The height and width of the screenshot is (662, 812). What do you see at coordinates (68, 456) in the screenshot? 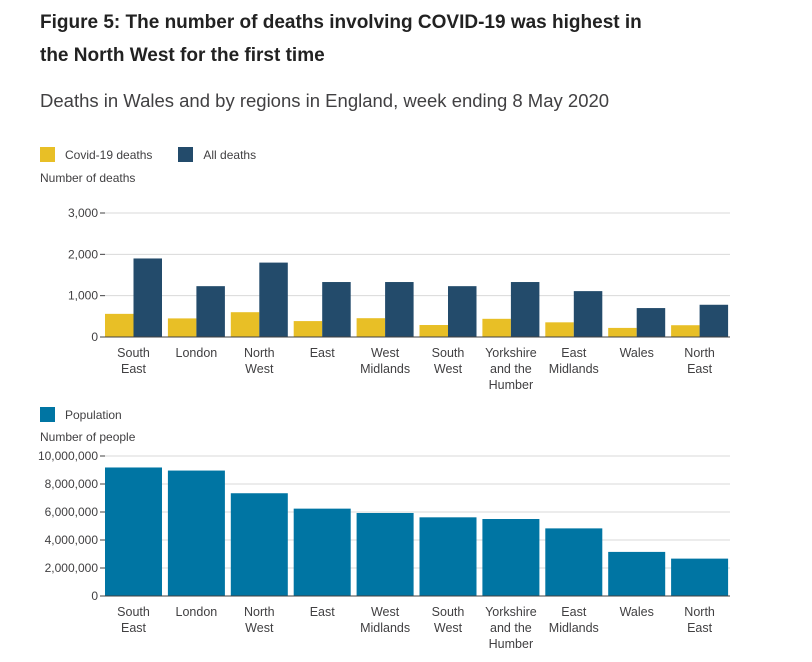
I see `population-y-tick-label: 10,000,000` at bounding box center [68, 456].